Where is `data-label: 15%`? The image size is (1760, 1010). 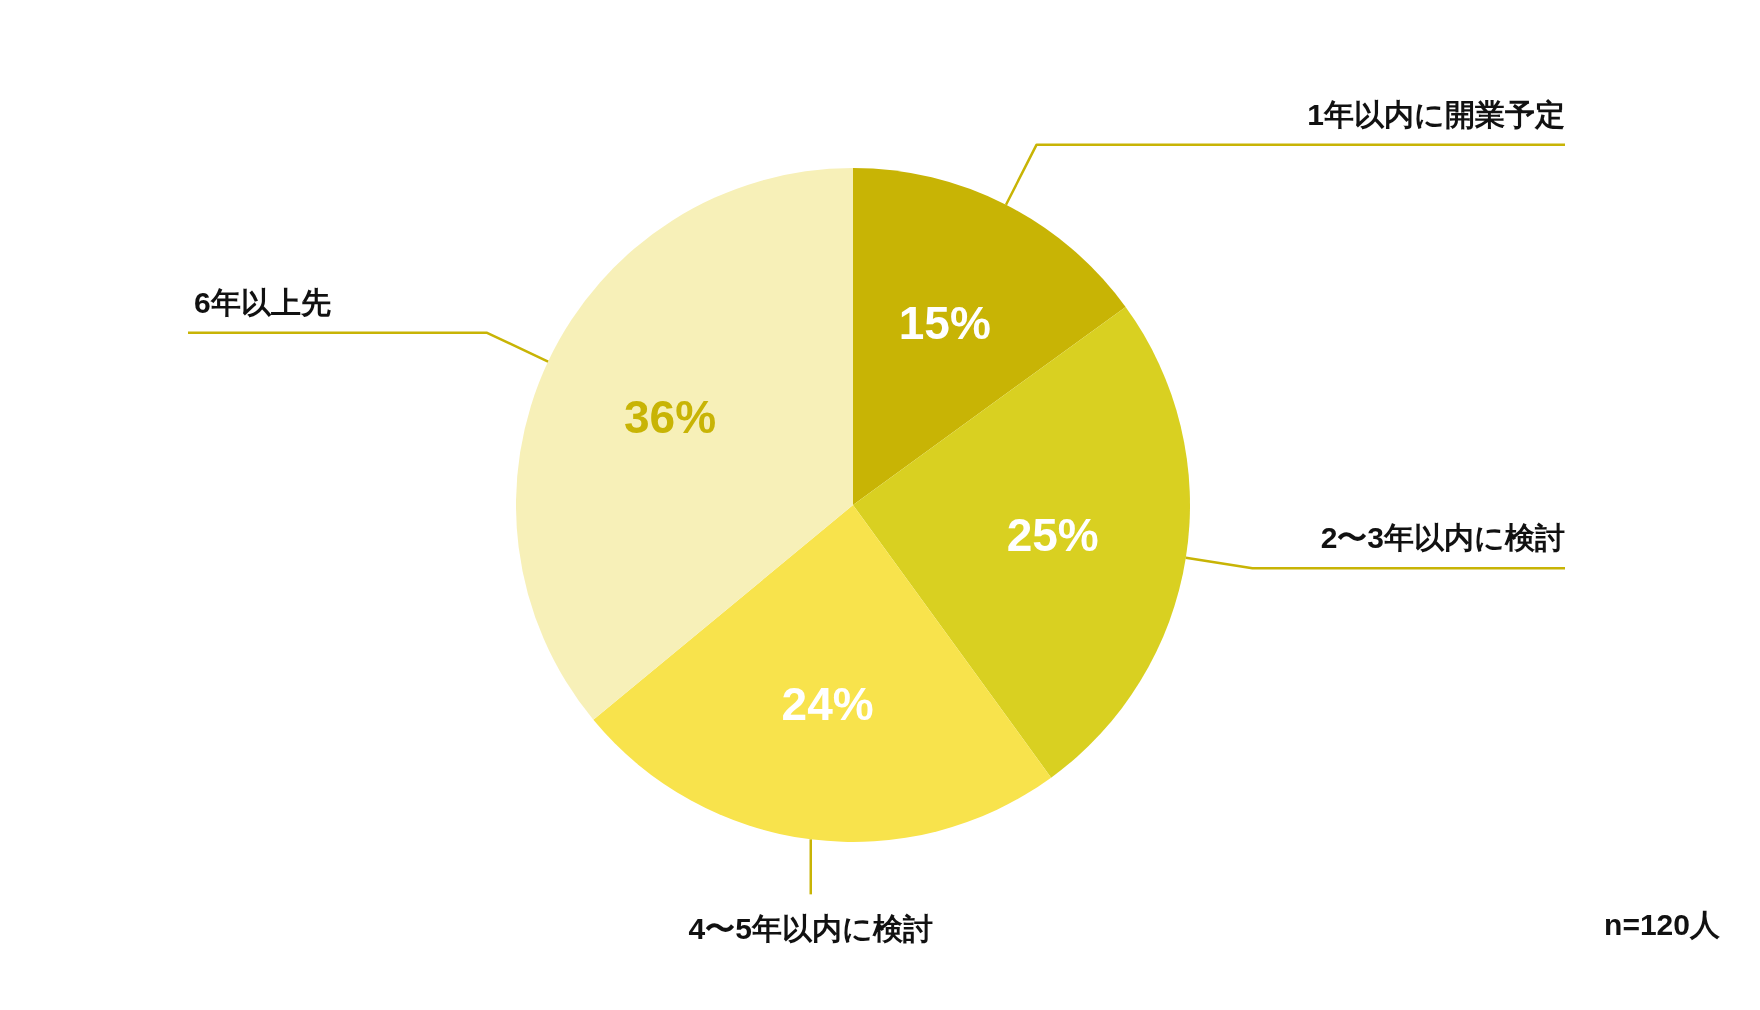 data-label: 15% is located at coordinates (944, 322).